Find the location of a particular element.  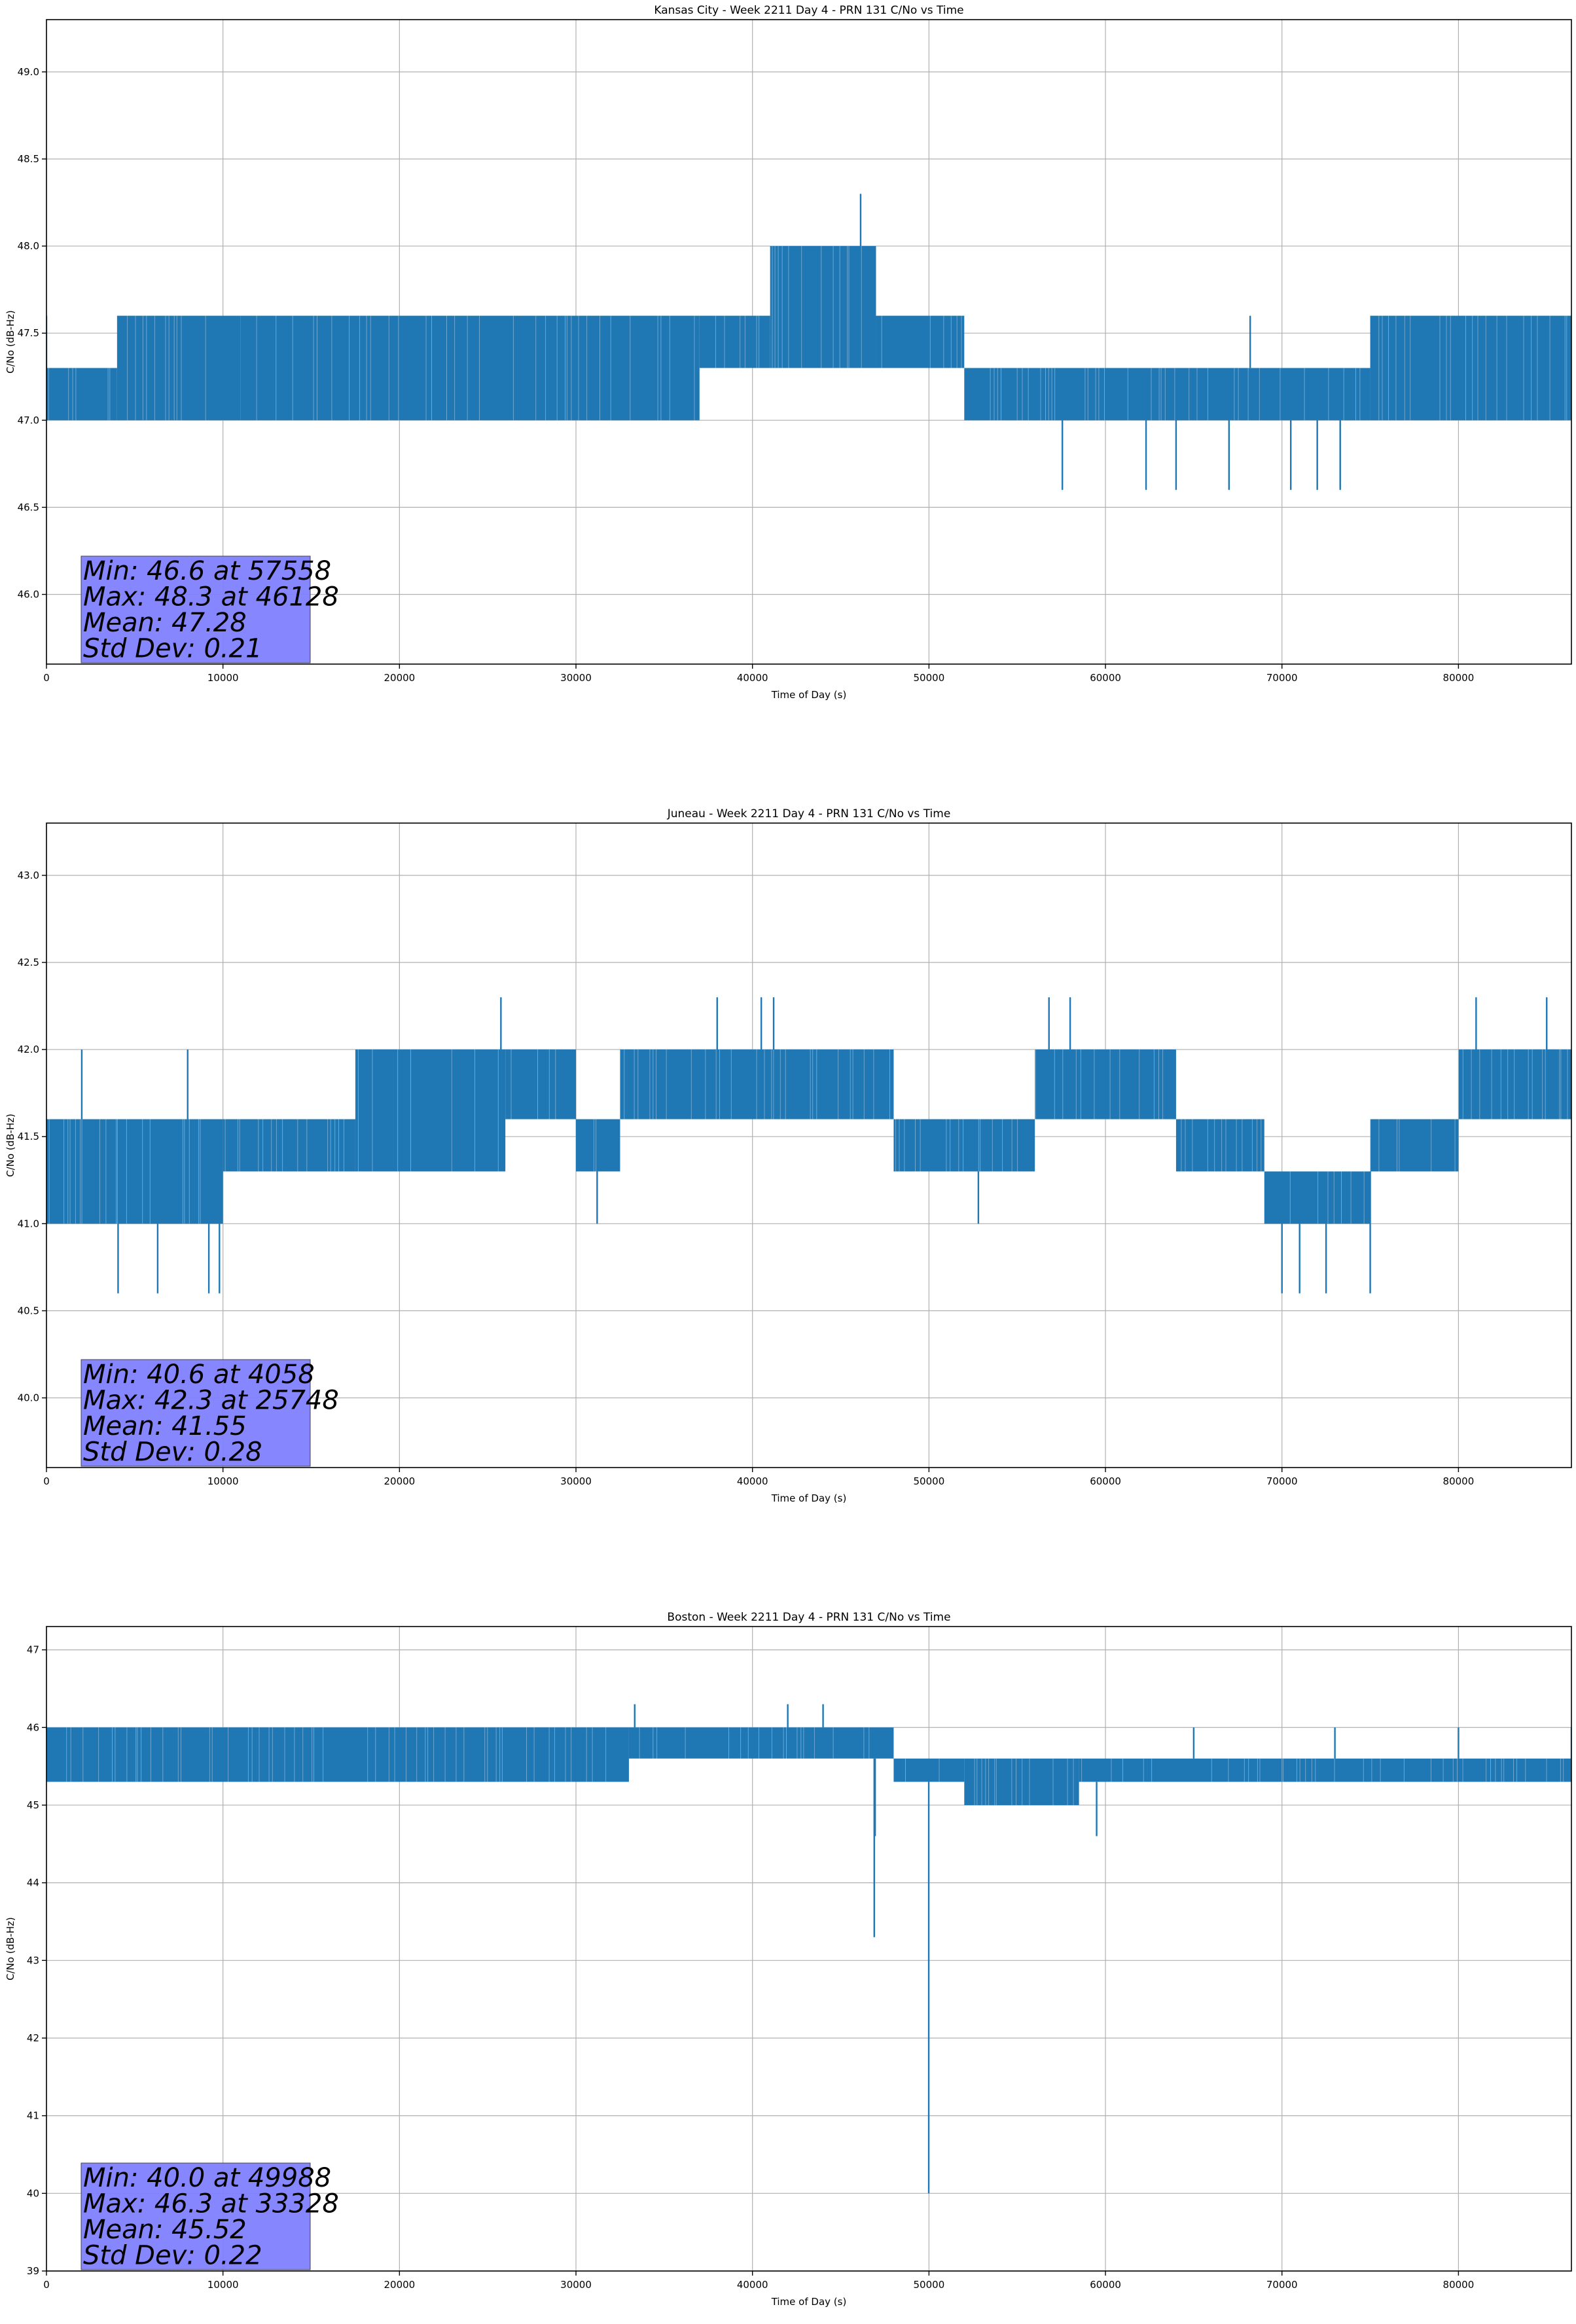

y-tick-label: 44 is located at coordinates (33, 1883).